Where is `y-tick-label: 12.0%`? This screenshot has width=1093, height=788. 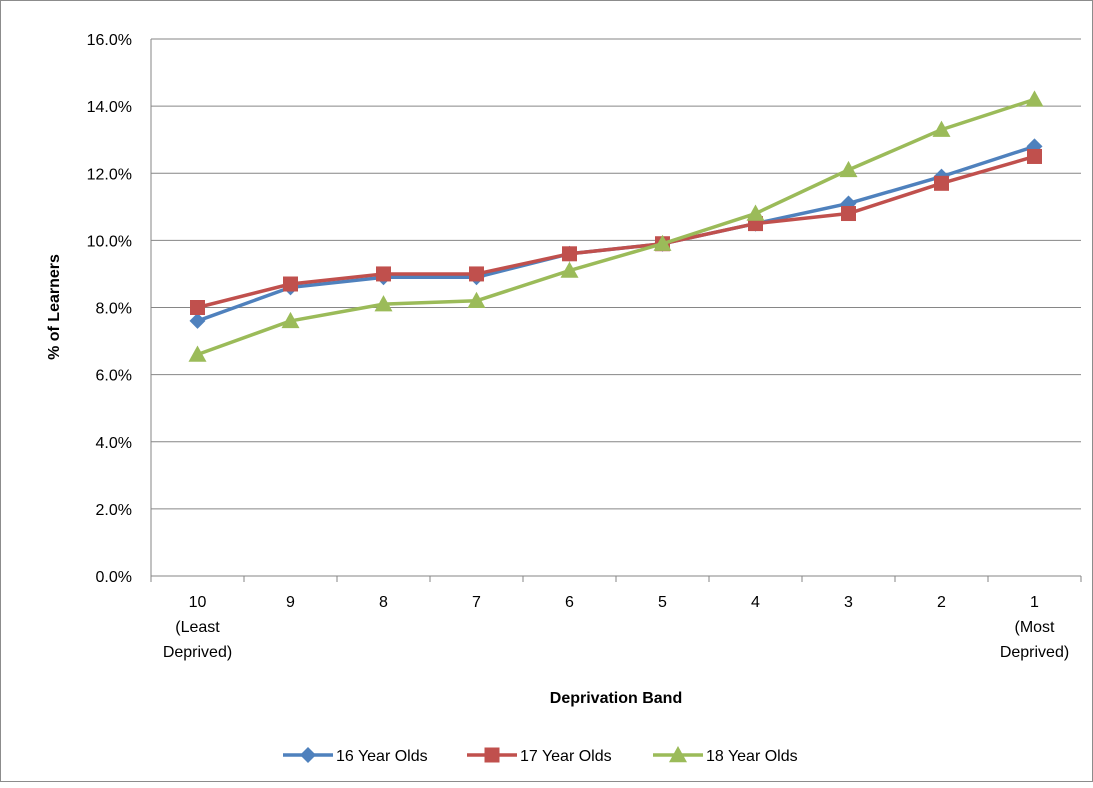
y-tick-label: 12.0% is located at coordinates (109, 174).